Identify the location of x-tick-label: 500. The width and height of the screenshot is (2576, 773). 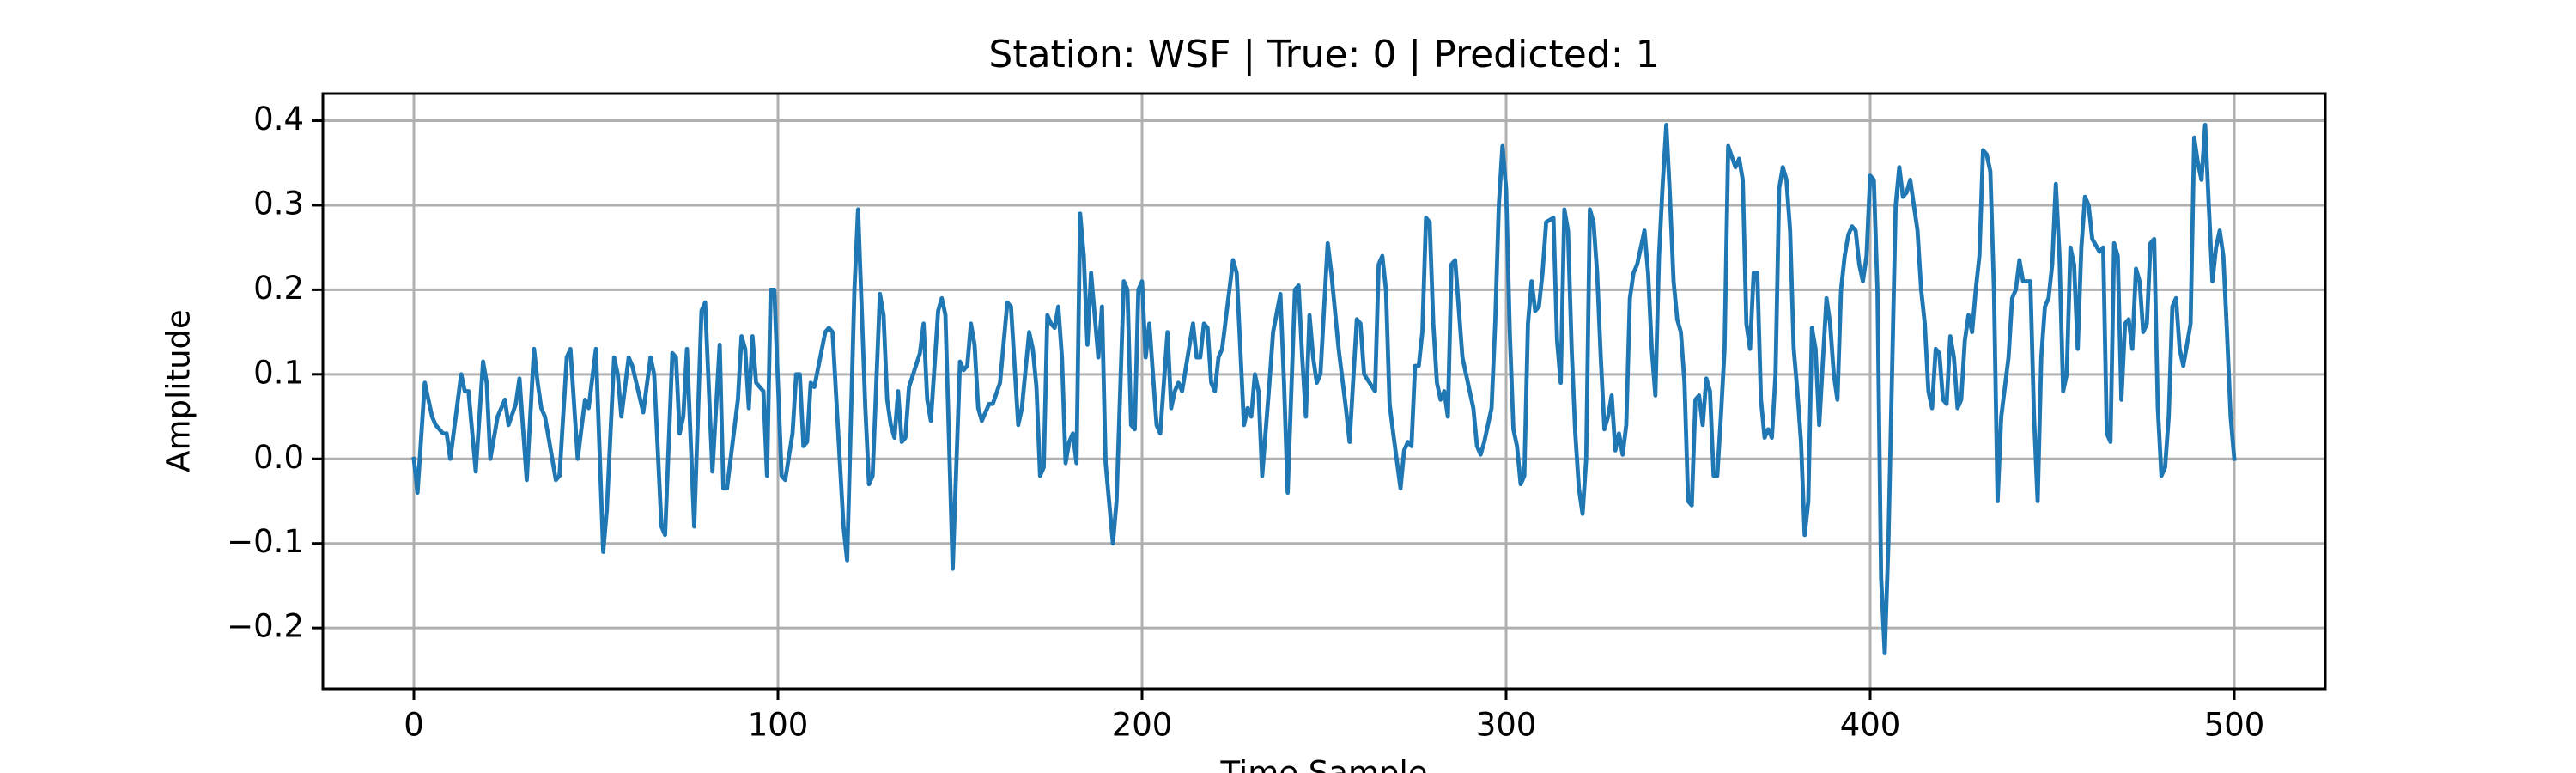
(2234, 725).